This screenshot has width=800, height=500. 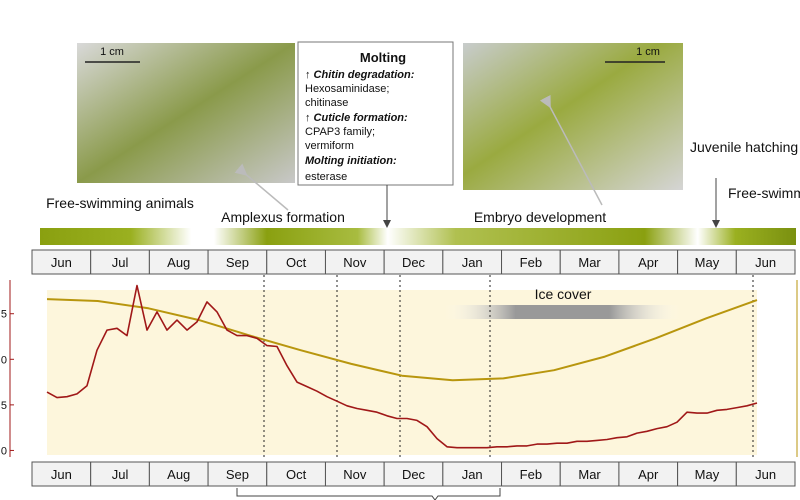 What do you see at coordinates (186, 113) in the screenshot?
I see `photo-amplexus` at bounding box center [186, 113].